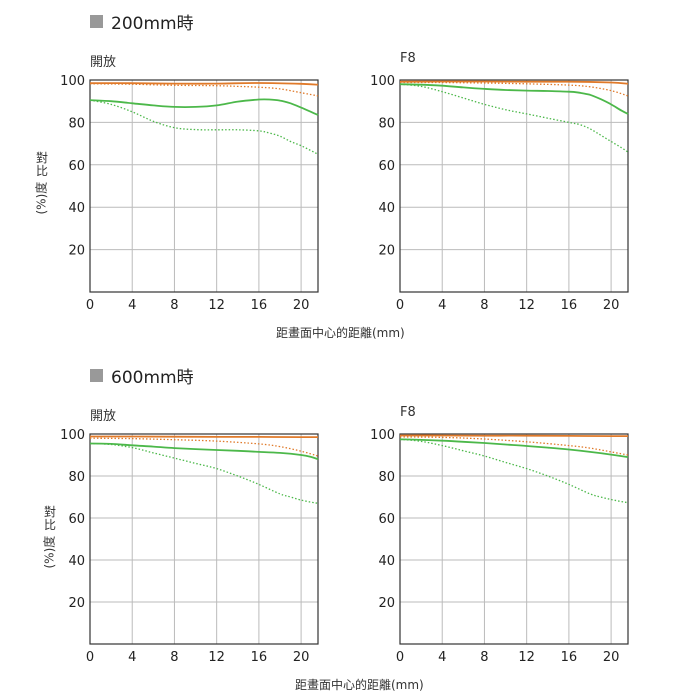 Image resolution: width=700 pixels, height=700 pixels. Describe the element at coordinates (340, 333) in the screenshot. I see `x-axis-label-200: 距畫面中心的距離(mm)` at that location.